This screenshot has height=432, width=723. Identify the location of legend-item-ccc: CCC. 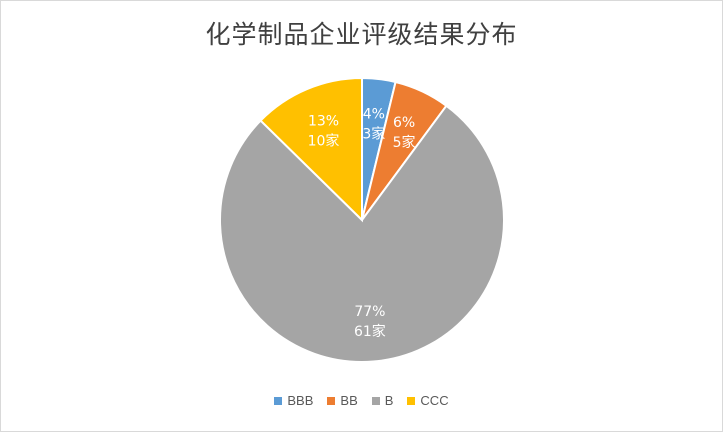
(428, 400).